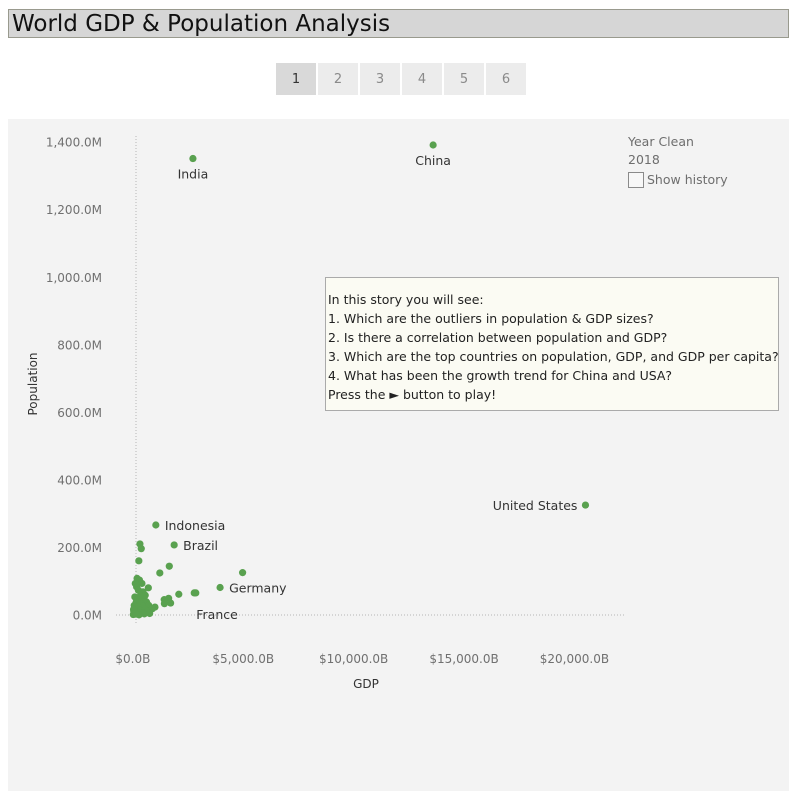 This screenshot has height=799, width=799. Describe the element at coordinates (687, 179) in the screenshot. I see `show-history-label: Show history` at that location.